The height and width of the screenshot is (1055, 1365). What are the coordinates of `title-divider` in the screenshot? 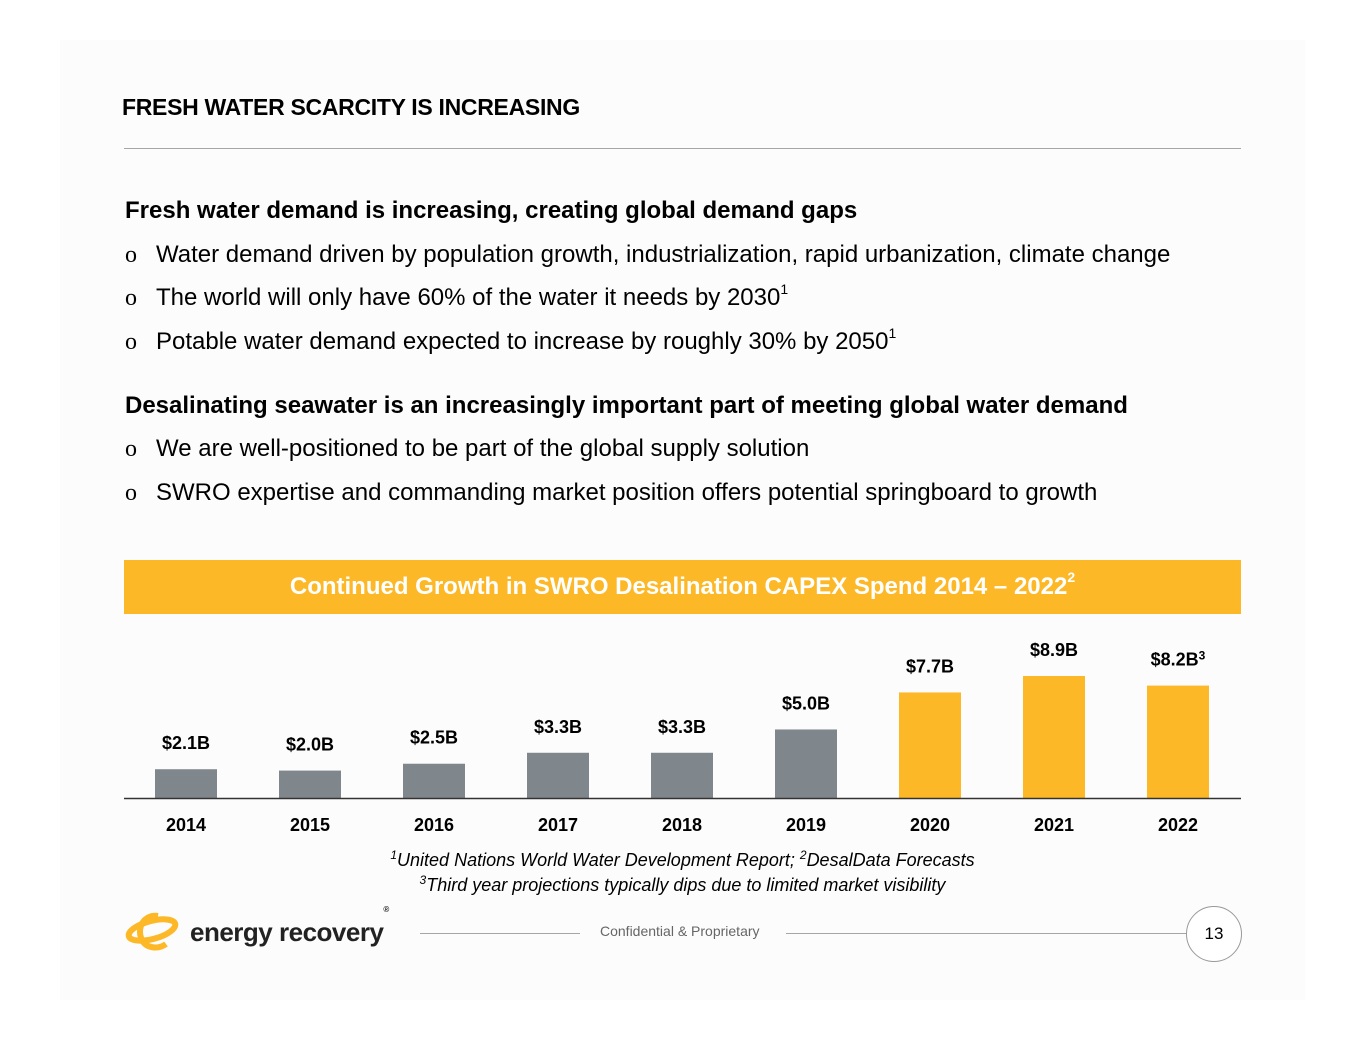 It's located at (682, 148).